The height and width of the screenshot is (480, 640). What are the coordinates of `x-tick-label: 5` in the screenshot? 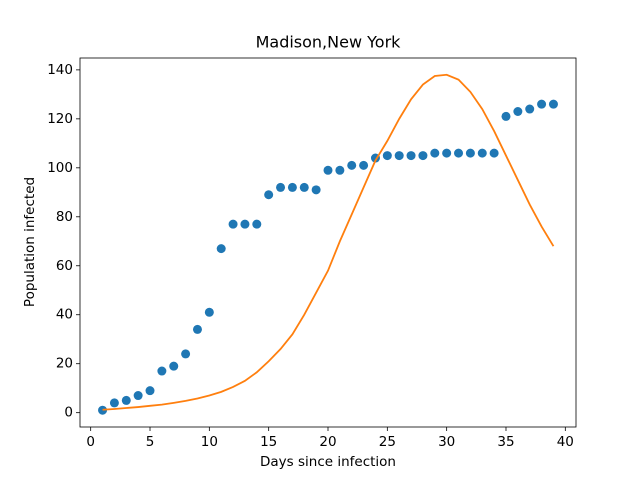 It's located at (150, 442).